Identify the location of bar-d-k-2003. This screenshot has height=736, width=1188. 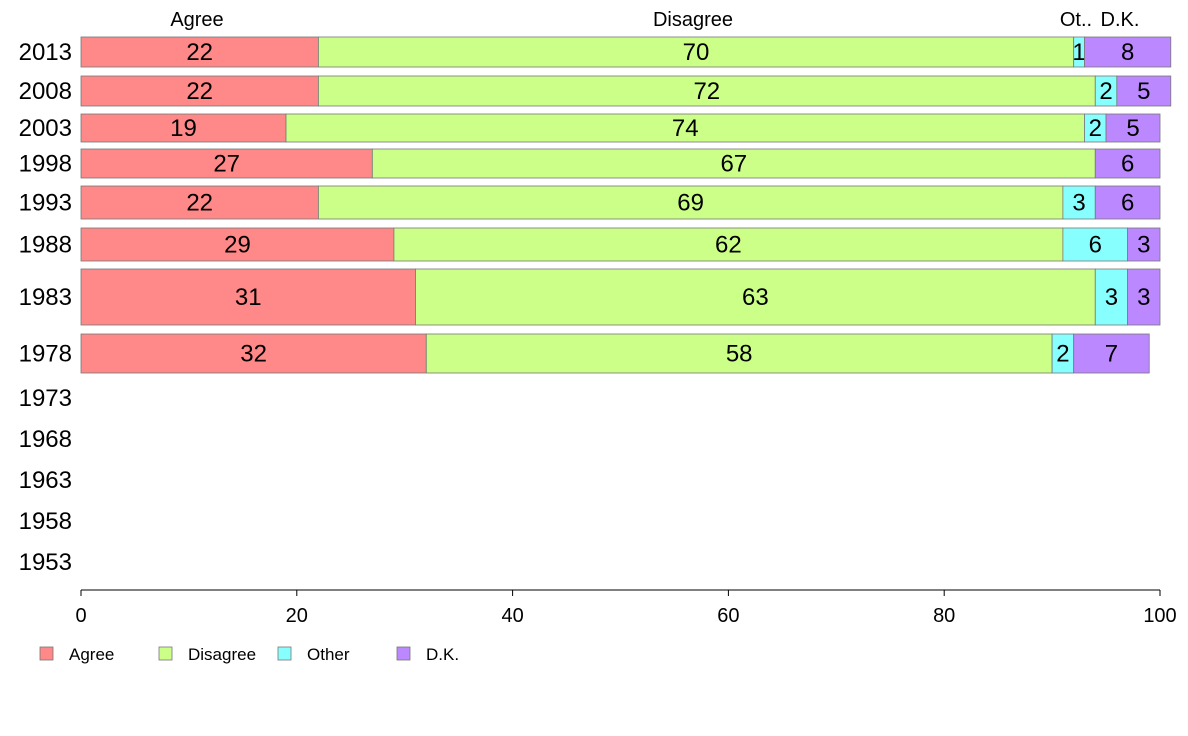
(1133, 128).